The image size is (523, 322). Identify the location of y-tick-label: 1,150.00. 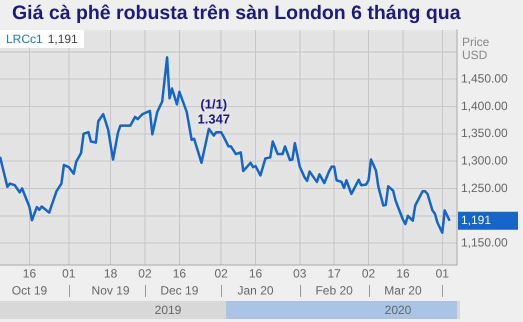
(484, 242).